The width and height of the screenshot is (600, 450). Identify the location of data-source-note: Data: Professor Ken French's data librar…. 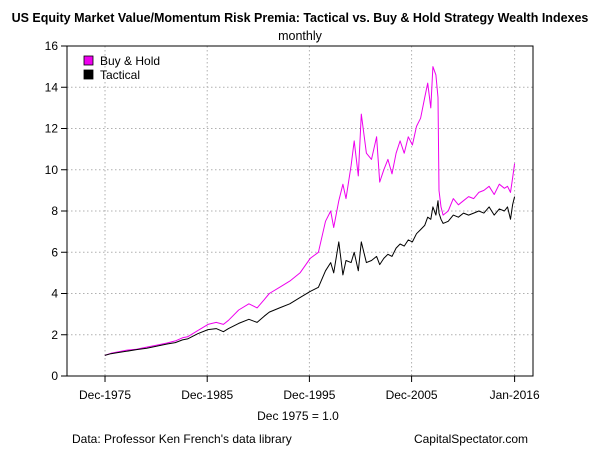
(182, 439).